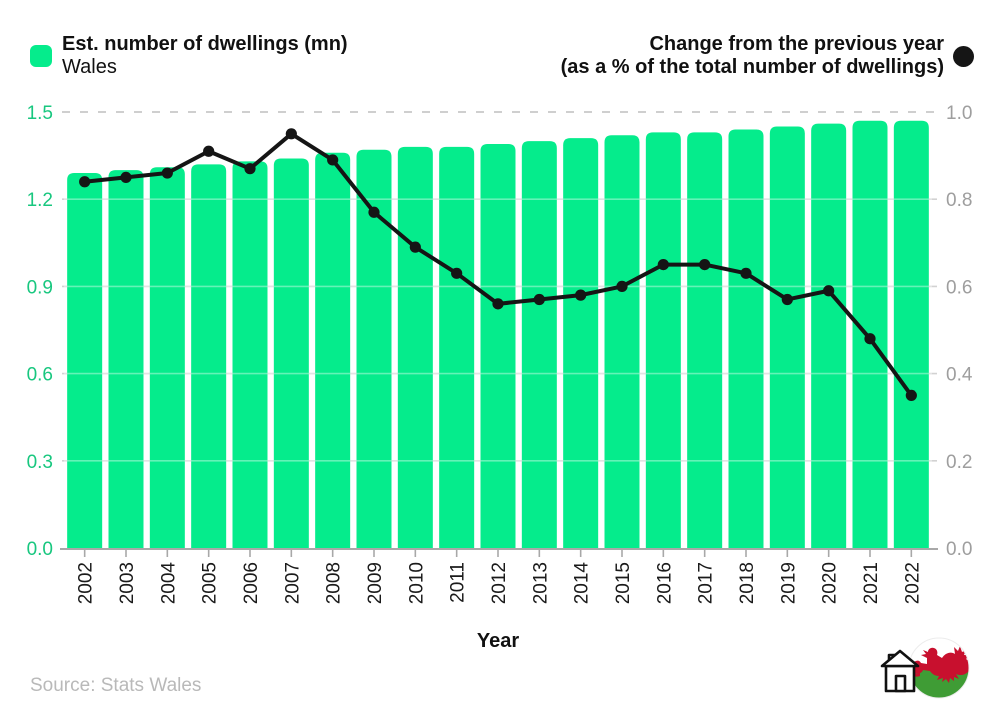 The height and width of the screenshot is (720, 1000). What do you see at coordinates (40, 200) in the screenshot?
I see `left-axis-tick-label: 1.2` at bounding box center [40, 200].